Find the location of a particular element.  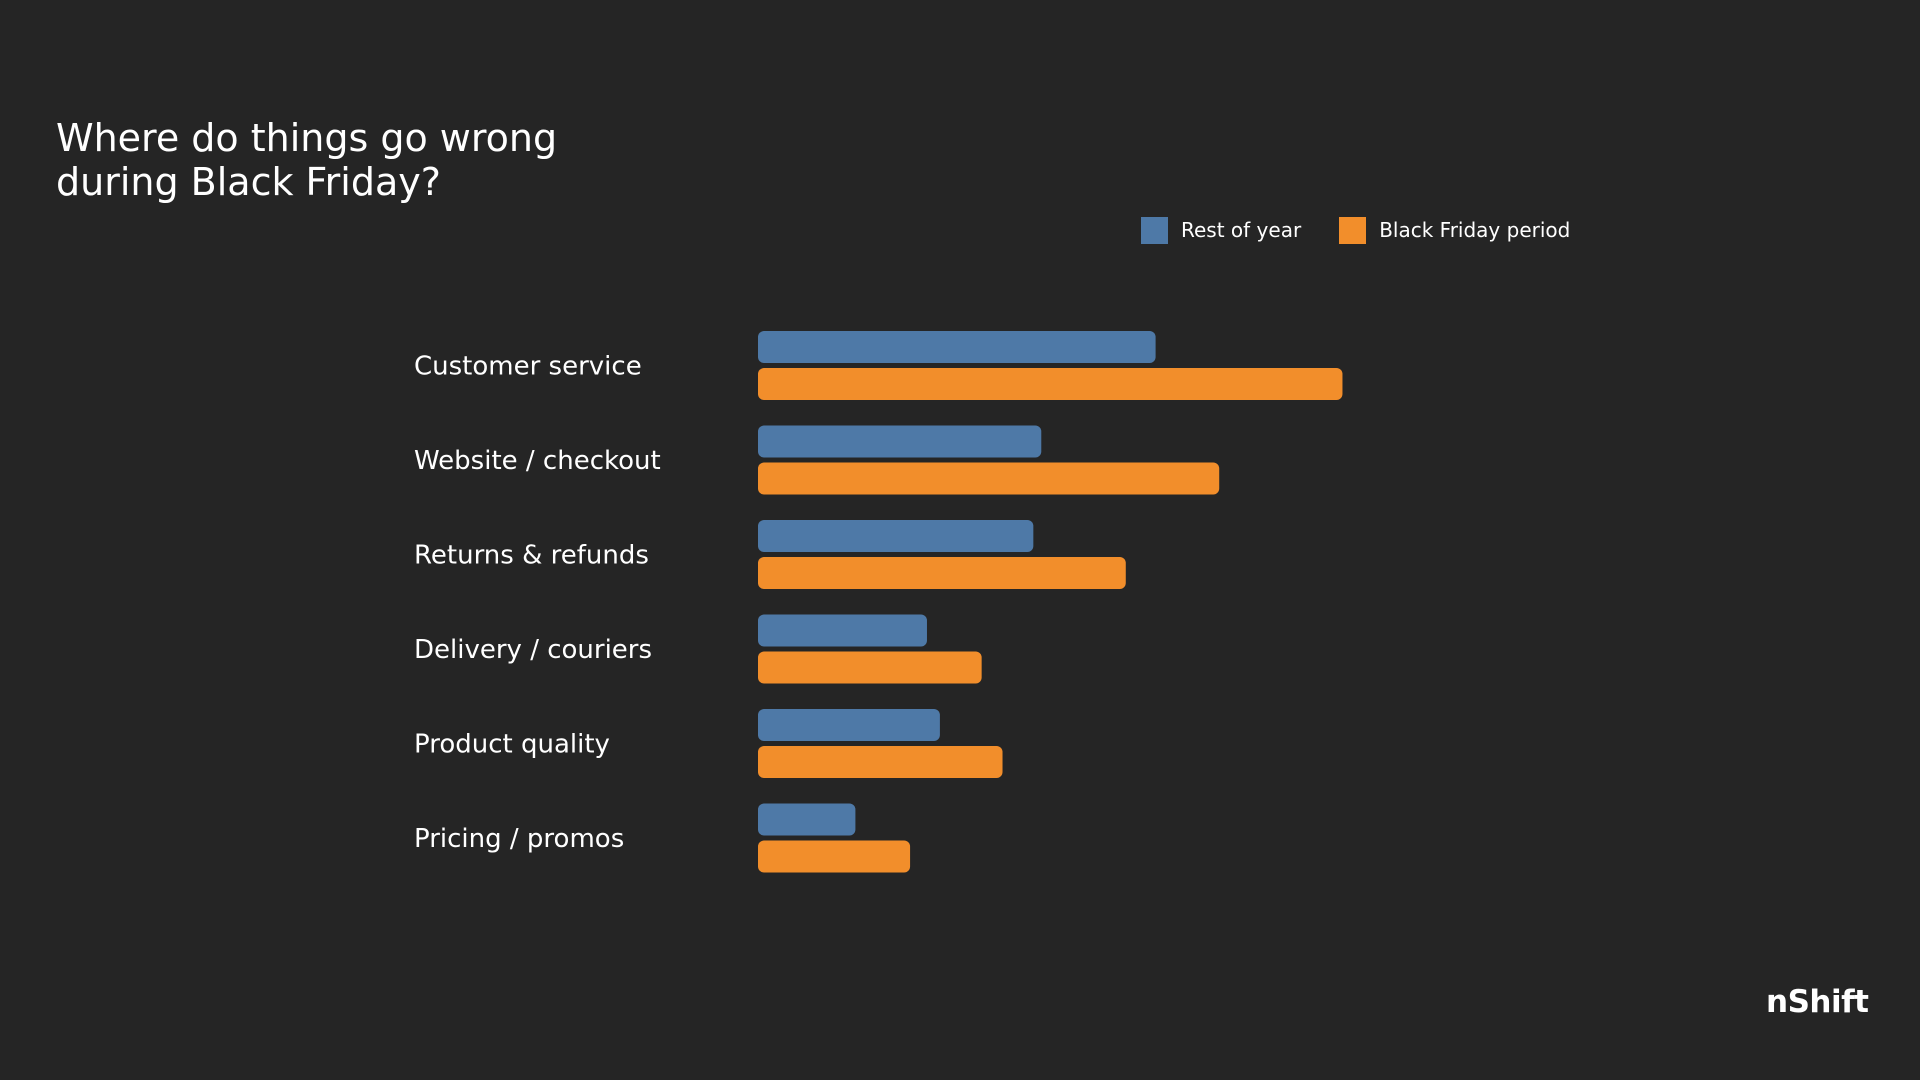

bar-rest-of-year-website-checkout is located at coordinates (900, 441).